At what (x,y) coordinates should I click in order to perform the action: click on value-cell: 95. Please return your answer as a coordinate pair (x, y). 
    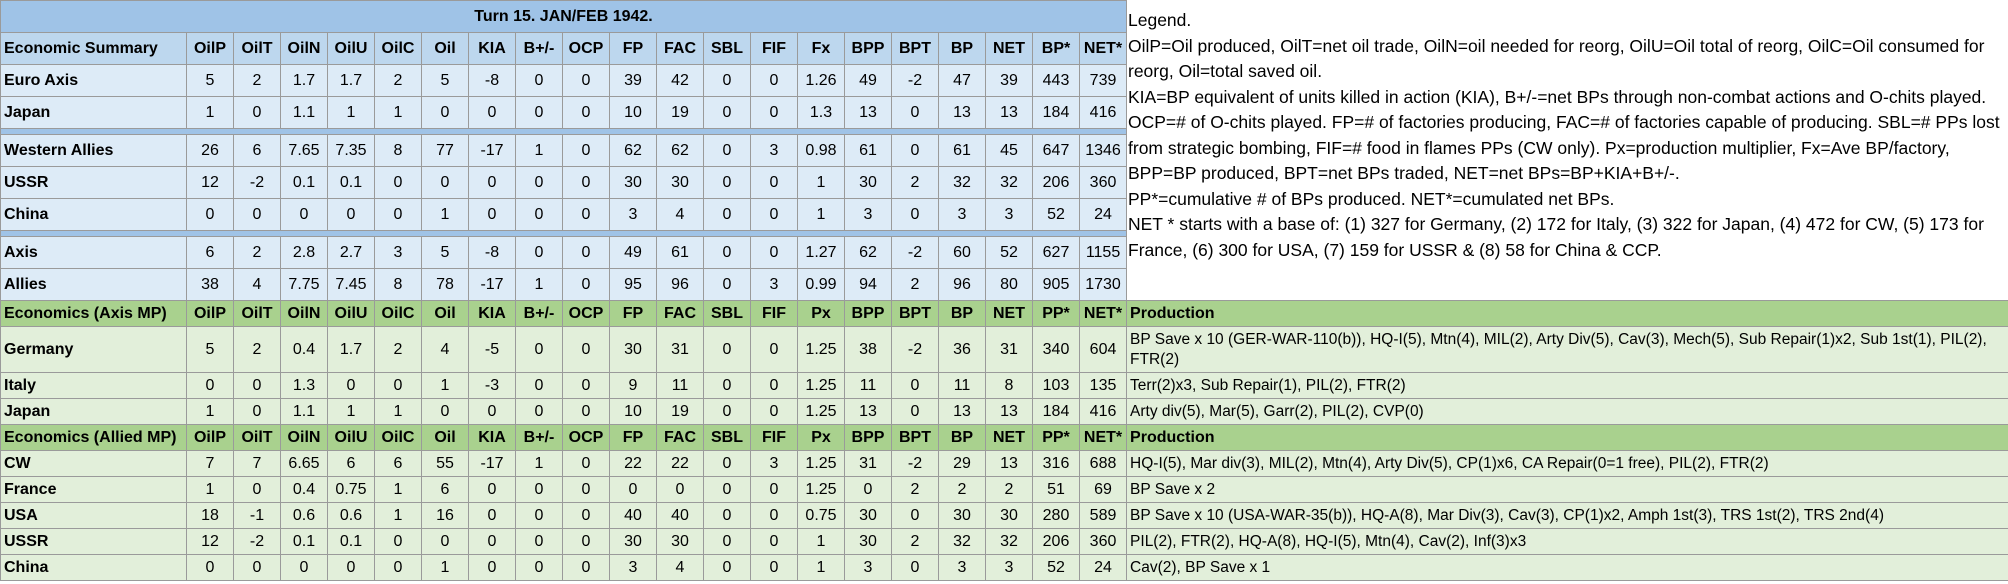
    Looking at the image, I should click on (633, 284).